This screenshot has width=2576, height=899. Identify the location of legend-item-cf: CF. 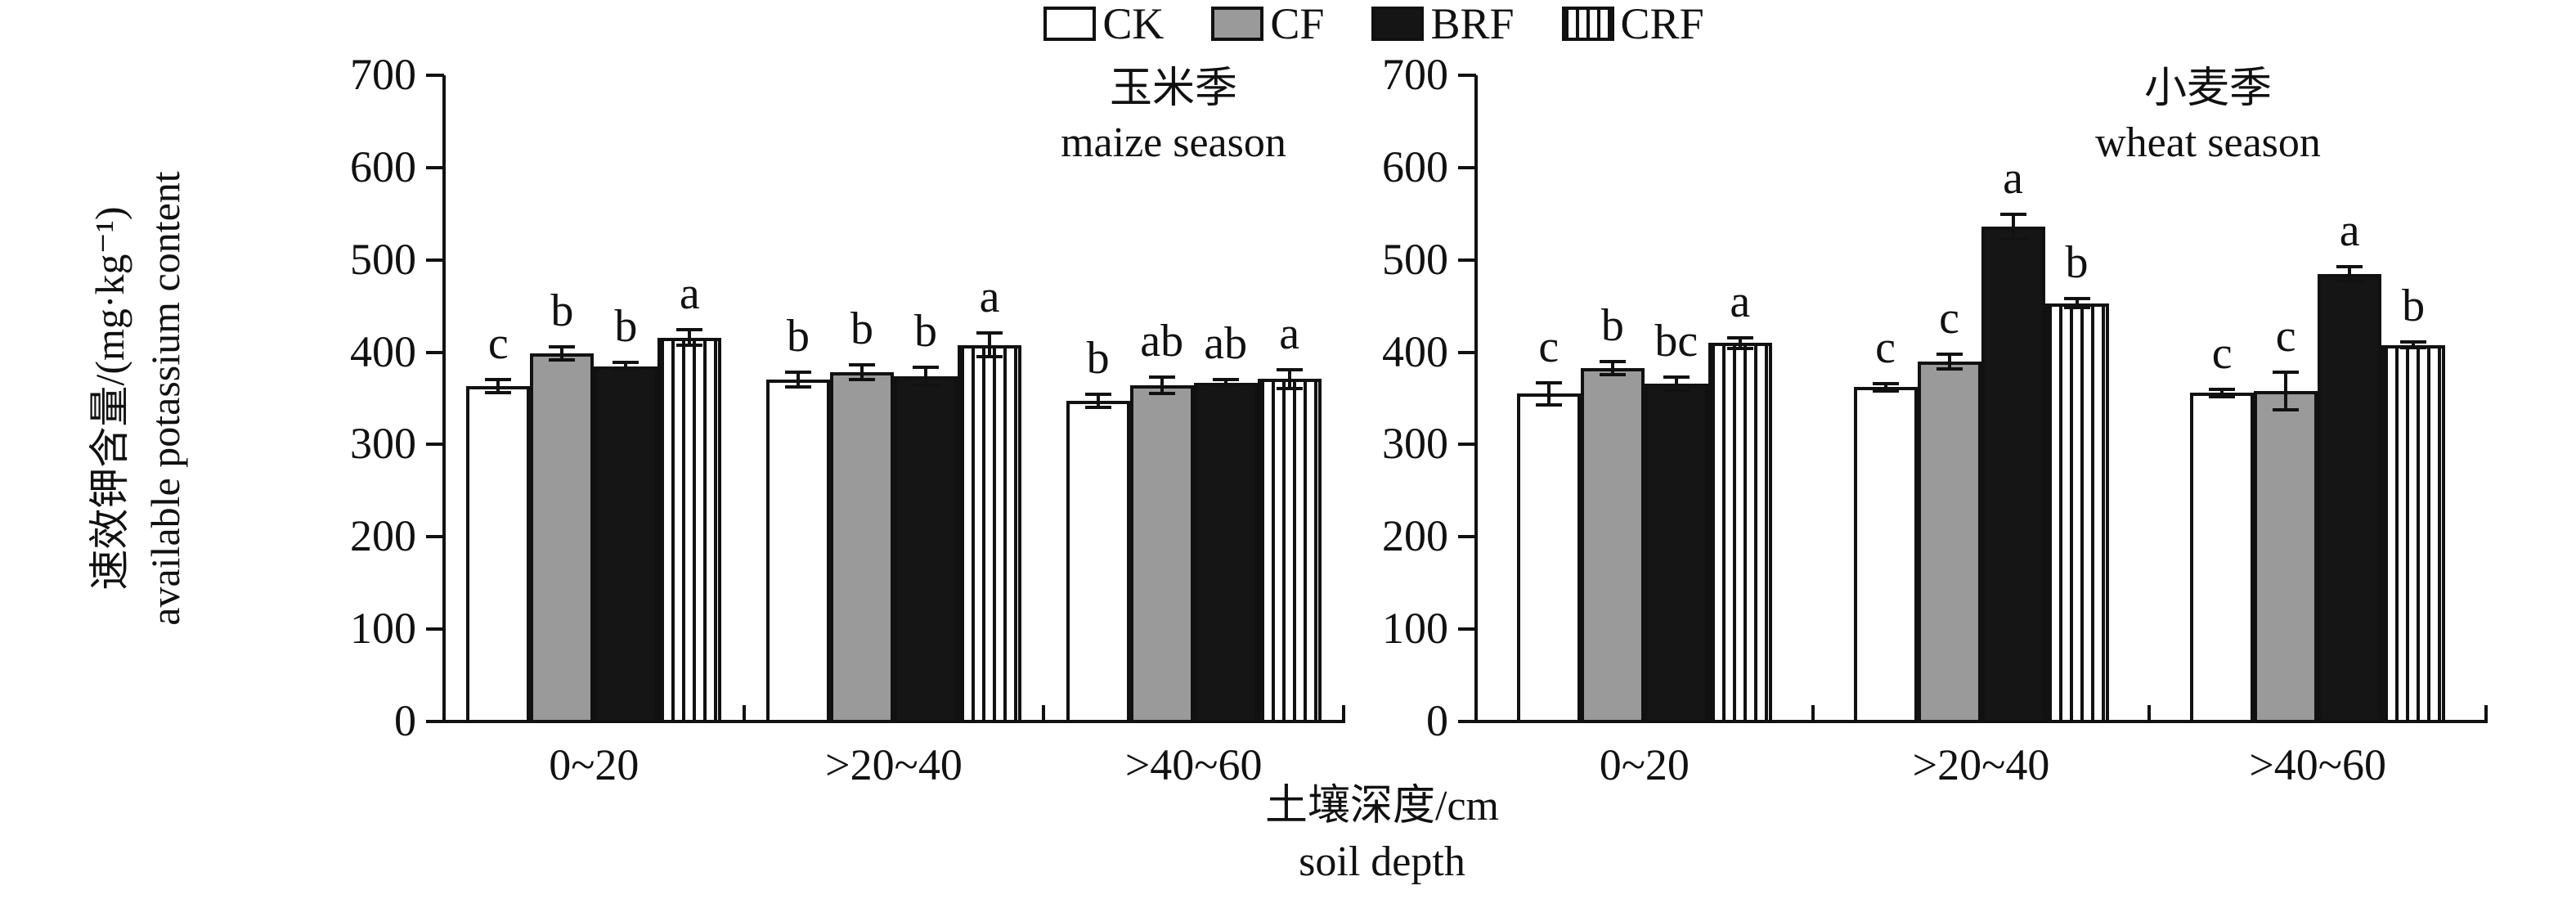
(1267, 24).